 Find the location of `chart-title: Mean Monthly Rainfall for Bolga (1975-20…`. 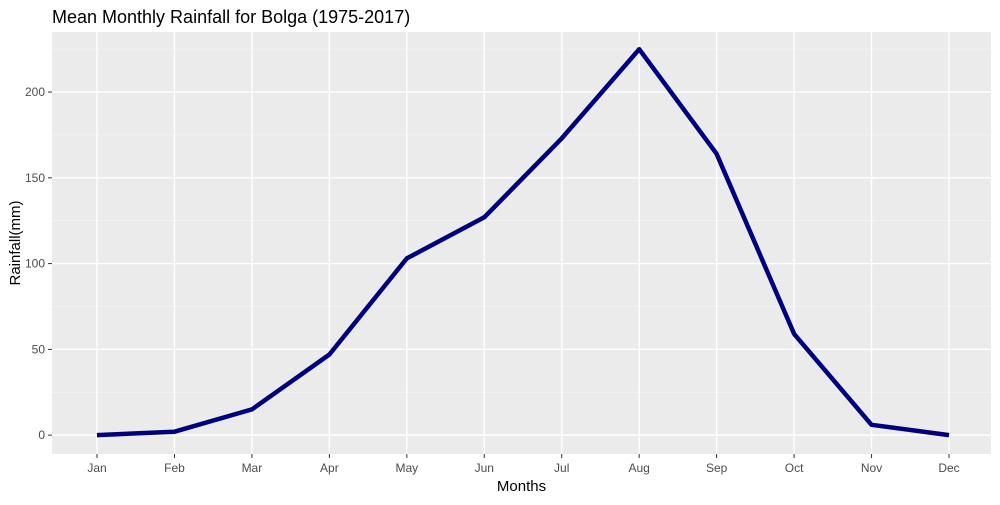

chart-title: Mean Monthly Rainfall for Bolga (1975-20… is located at coordinates (231, 17).